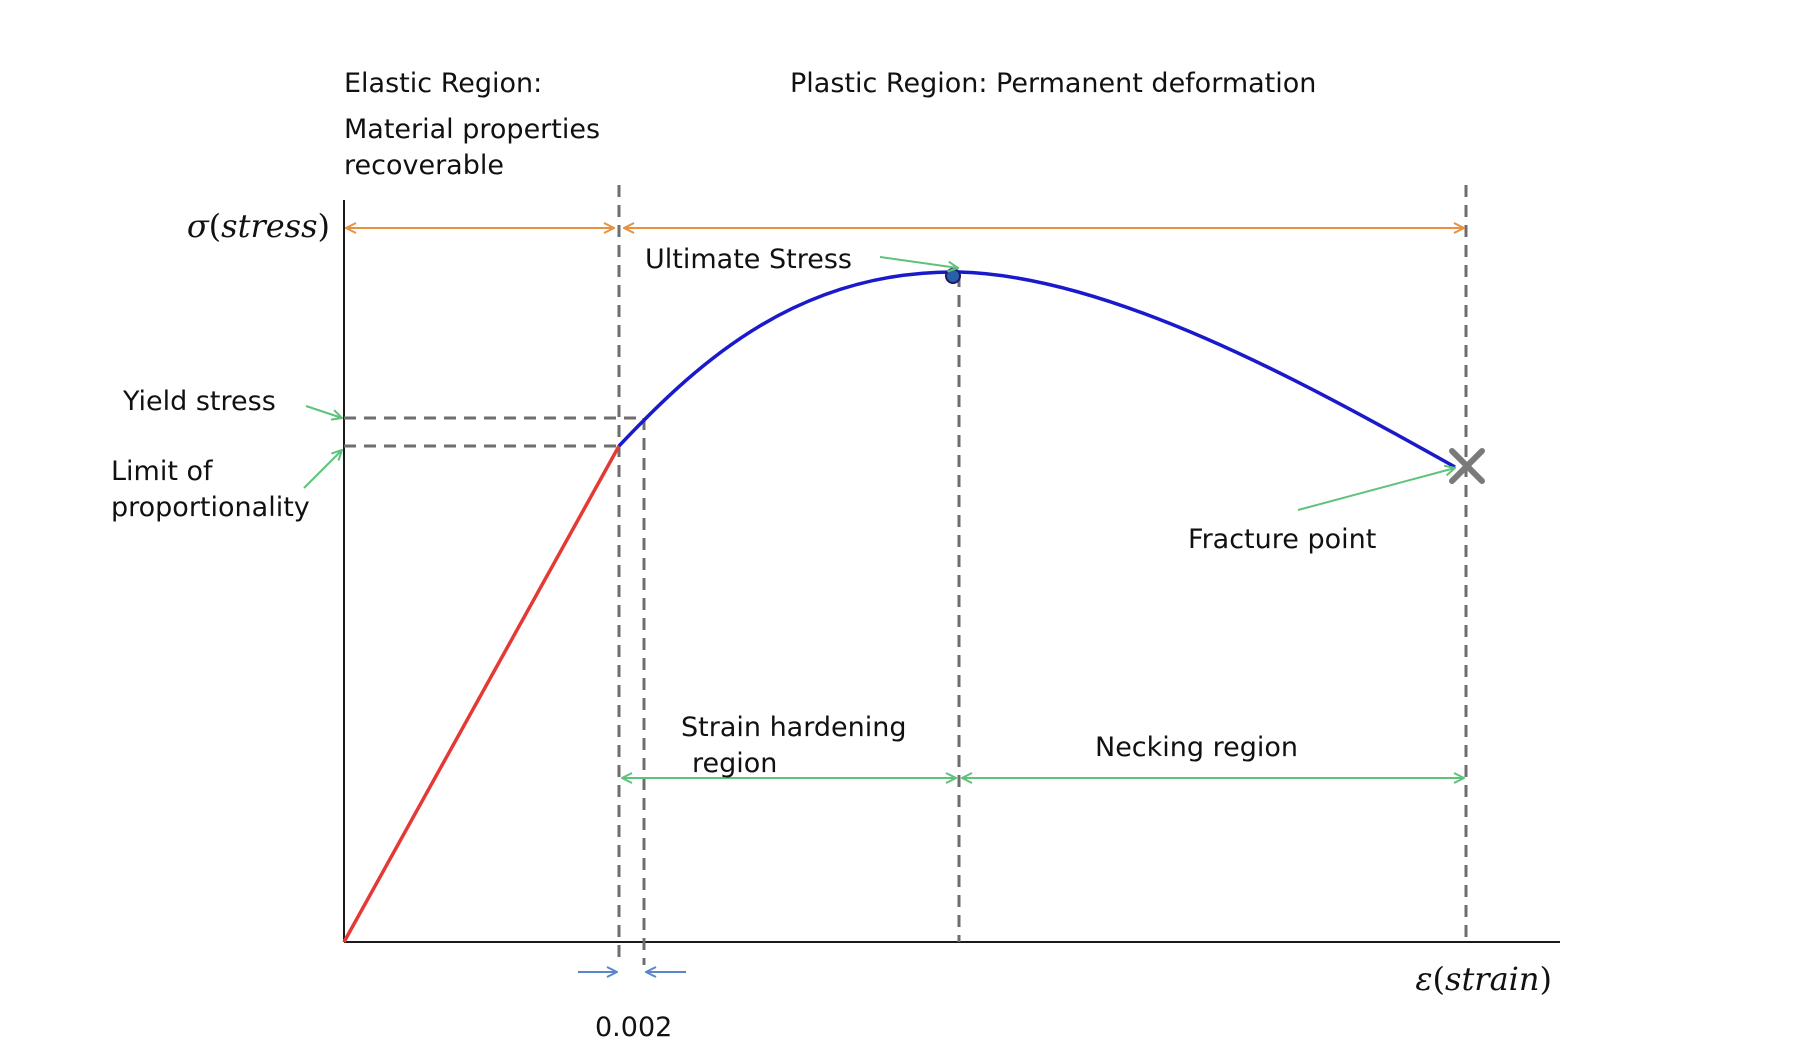 The image size is (1796, 1062). What do you see at coordinates (443, 83) in the screenshot?
I see `elastic-region-title: Elastic Region:` at bounding box center [443, 83].